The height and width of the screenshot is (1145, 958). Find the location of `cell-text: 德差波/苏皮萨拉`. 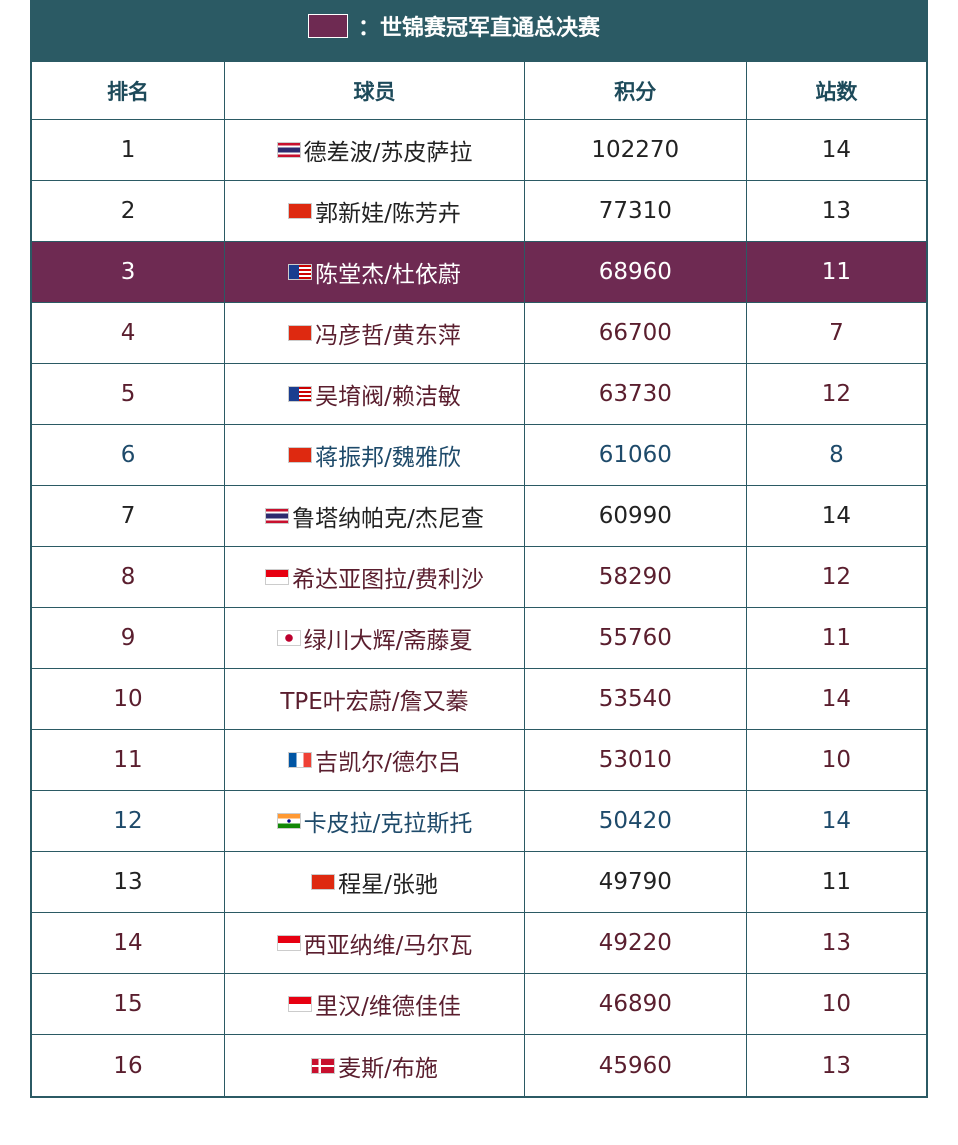

cell-text: 德差波/苏皮萨拉 is located at coordinates (388, 153).